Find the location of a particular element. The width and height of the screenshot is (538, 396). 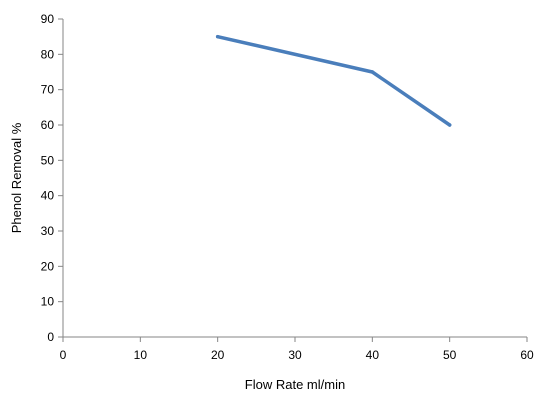

x-axis-title: Flow Rate ml/min is located at coordinates (295, 384).